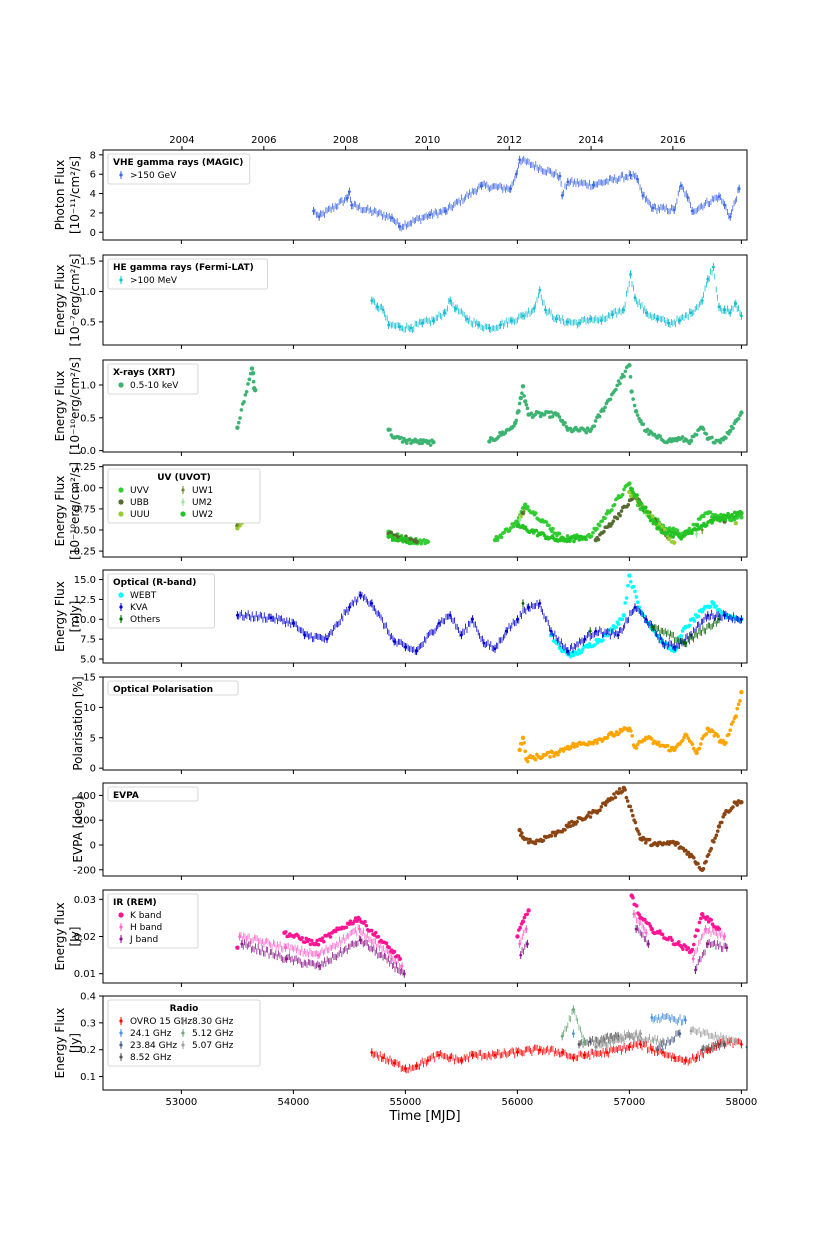 This screenshot has height=1246, width=830. What do you see at coordinates (173, 688) in the screenshot?
I see `legend: Optical Polarisation` at bounding box center [173, 688].